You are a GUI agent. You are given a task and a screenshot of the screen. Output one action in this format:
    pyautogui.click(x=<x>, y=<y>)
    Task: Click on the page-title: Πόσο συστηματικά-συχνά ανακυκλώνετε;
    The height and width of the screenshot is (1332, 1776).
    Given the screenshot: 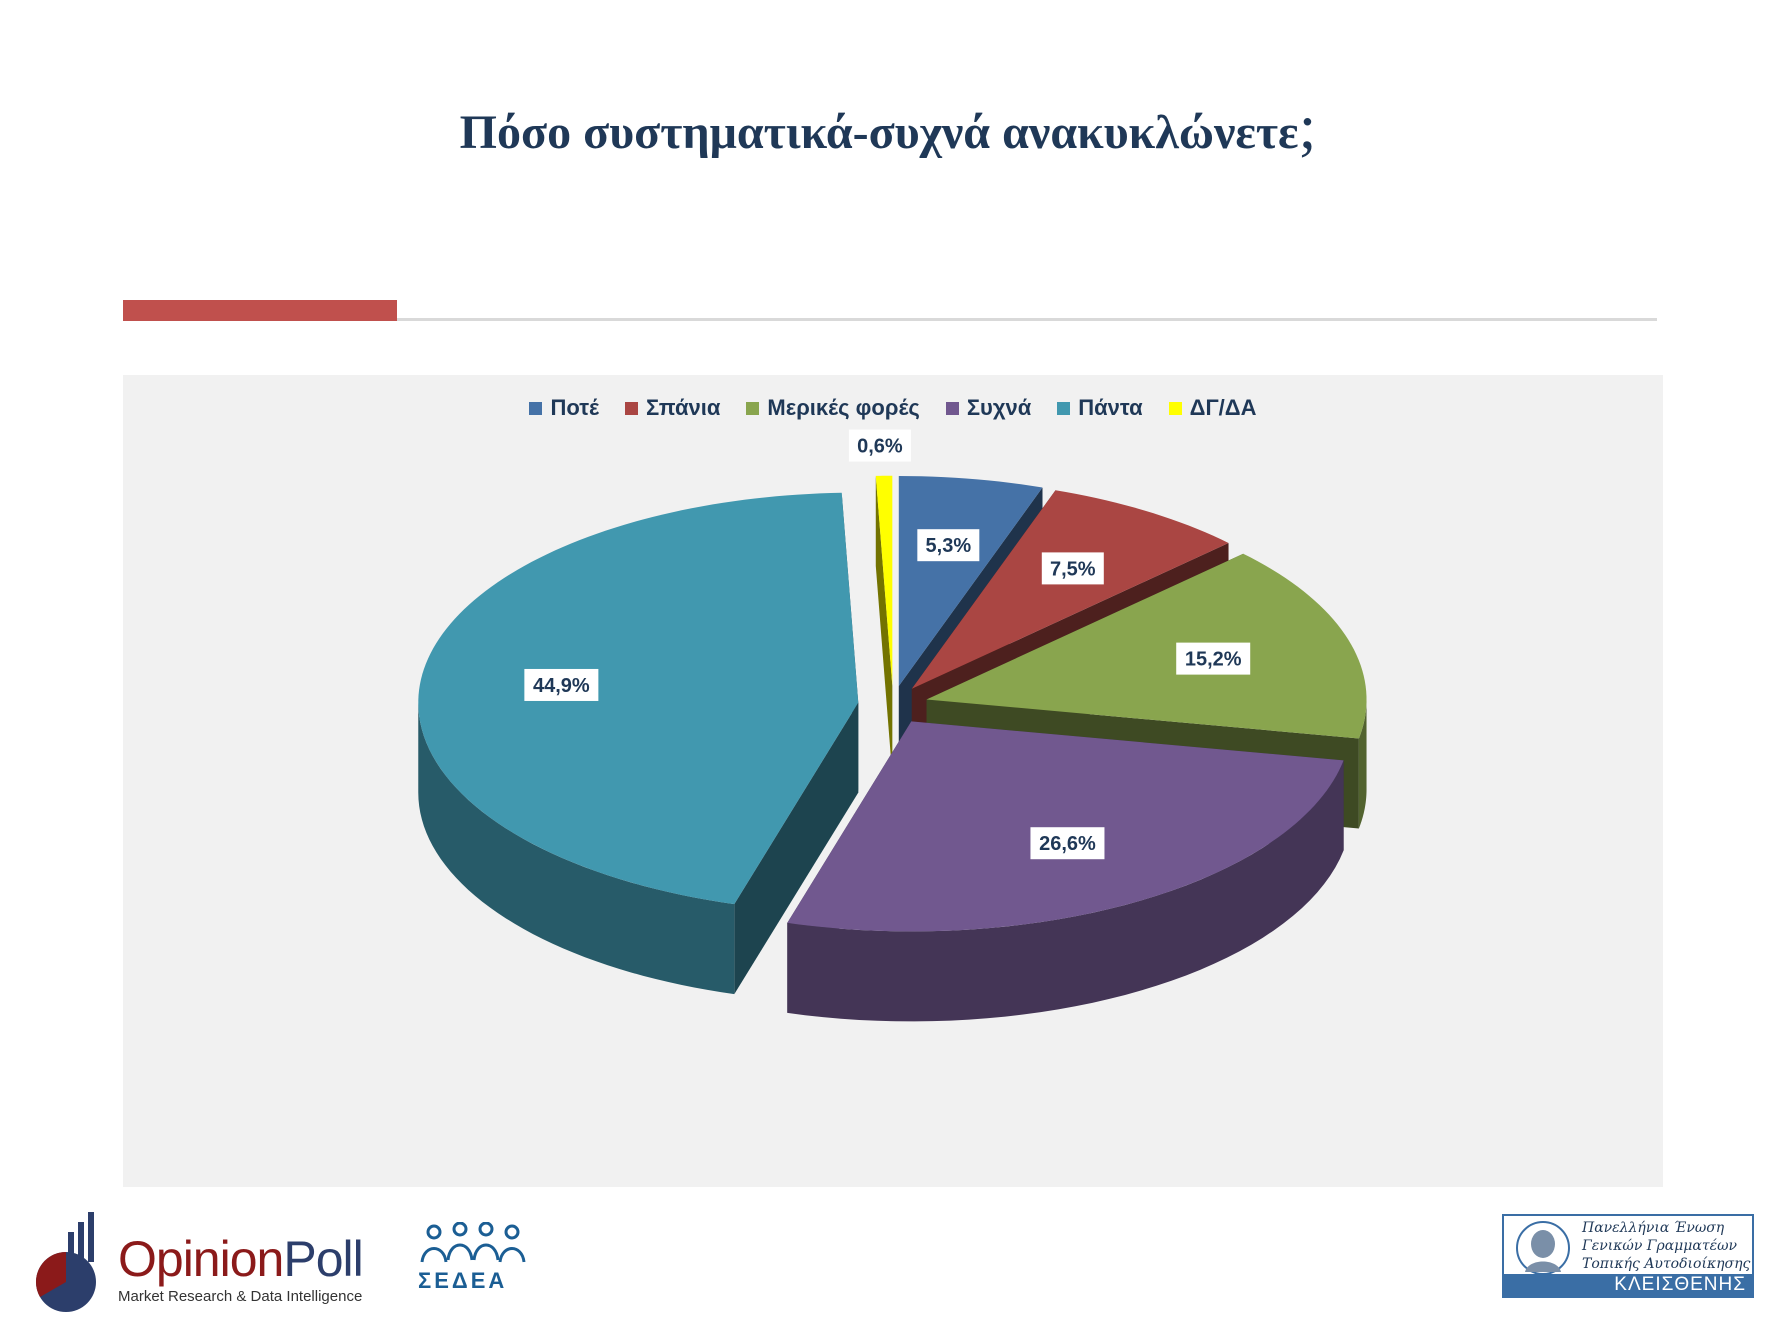 What is the action you would take?
    pyautogui.click(x=888, y=127)
    